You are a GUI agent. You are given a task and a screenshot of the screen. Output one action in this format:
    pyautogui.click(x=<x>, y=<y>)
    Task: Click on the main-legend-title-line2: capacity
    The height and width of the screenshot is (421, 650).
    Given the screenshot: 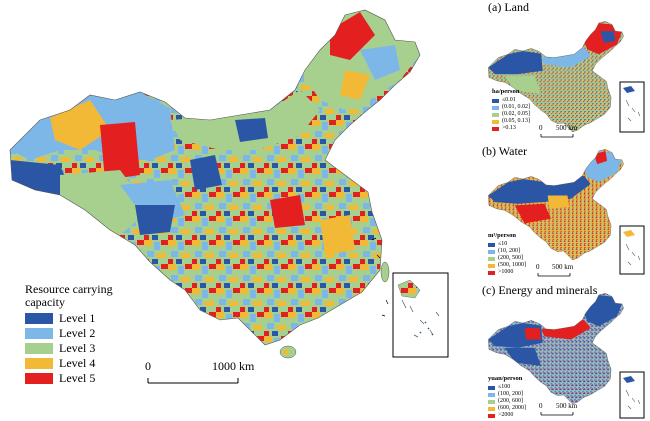 What is the action you would take?
    pyautogui.click(x=45, y=302)
    